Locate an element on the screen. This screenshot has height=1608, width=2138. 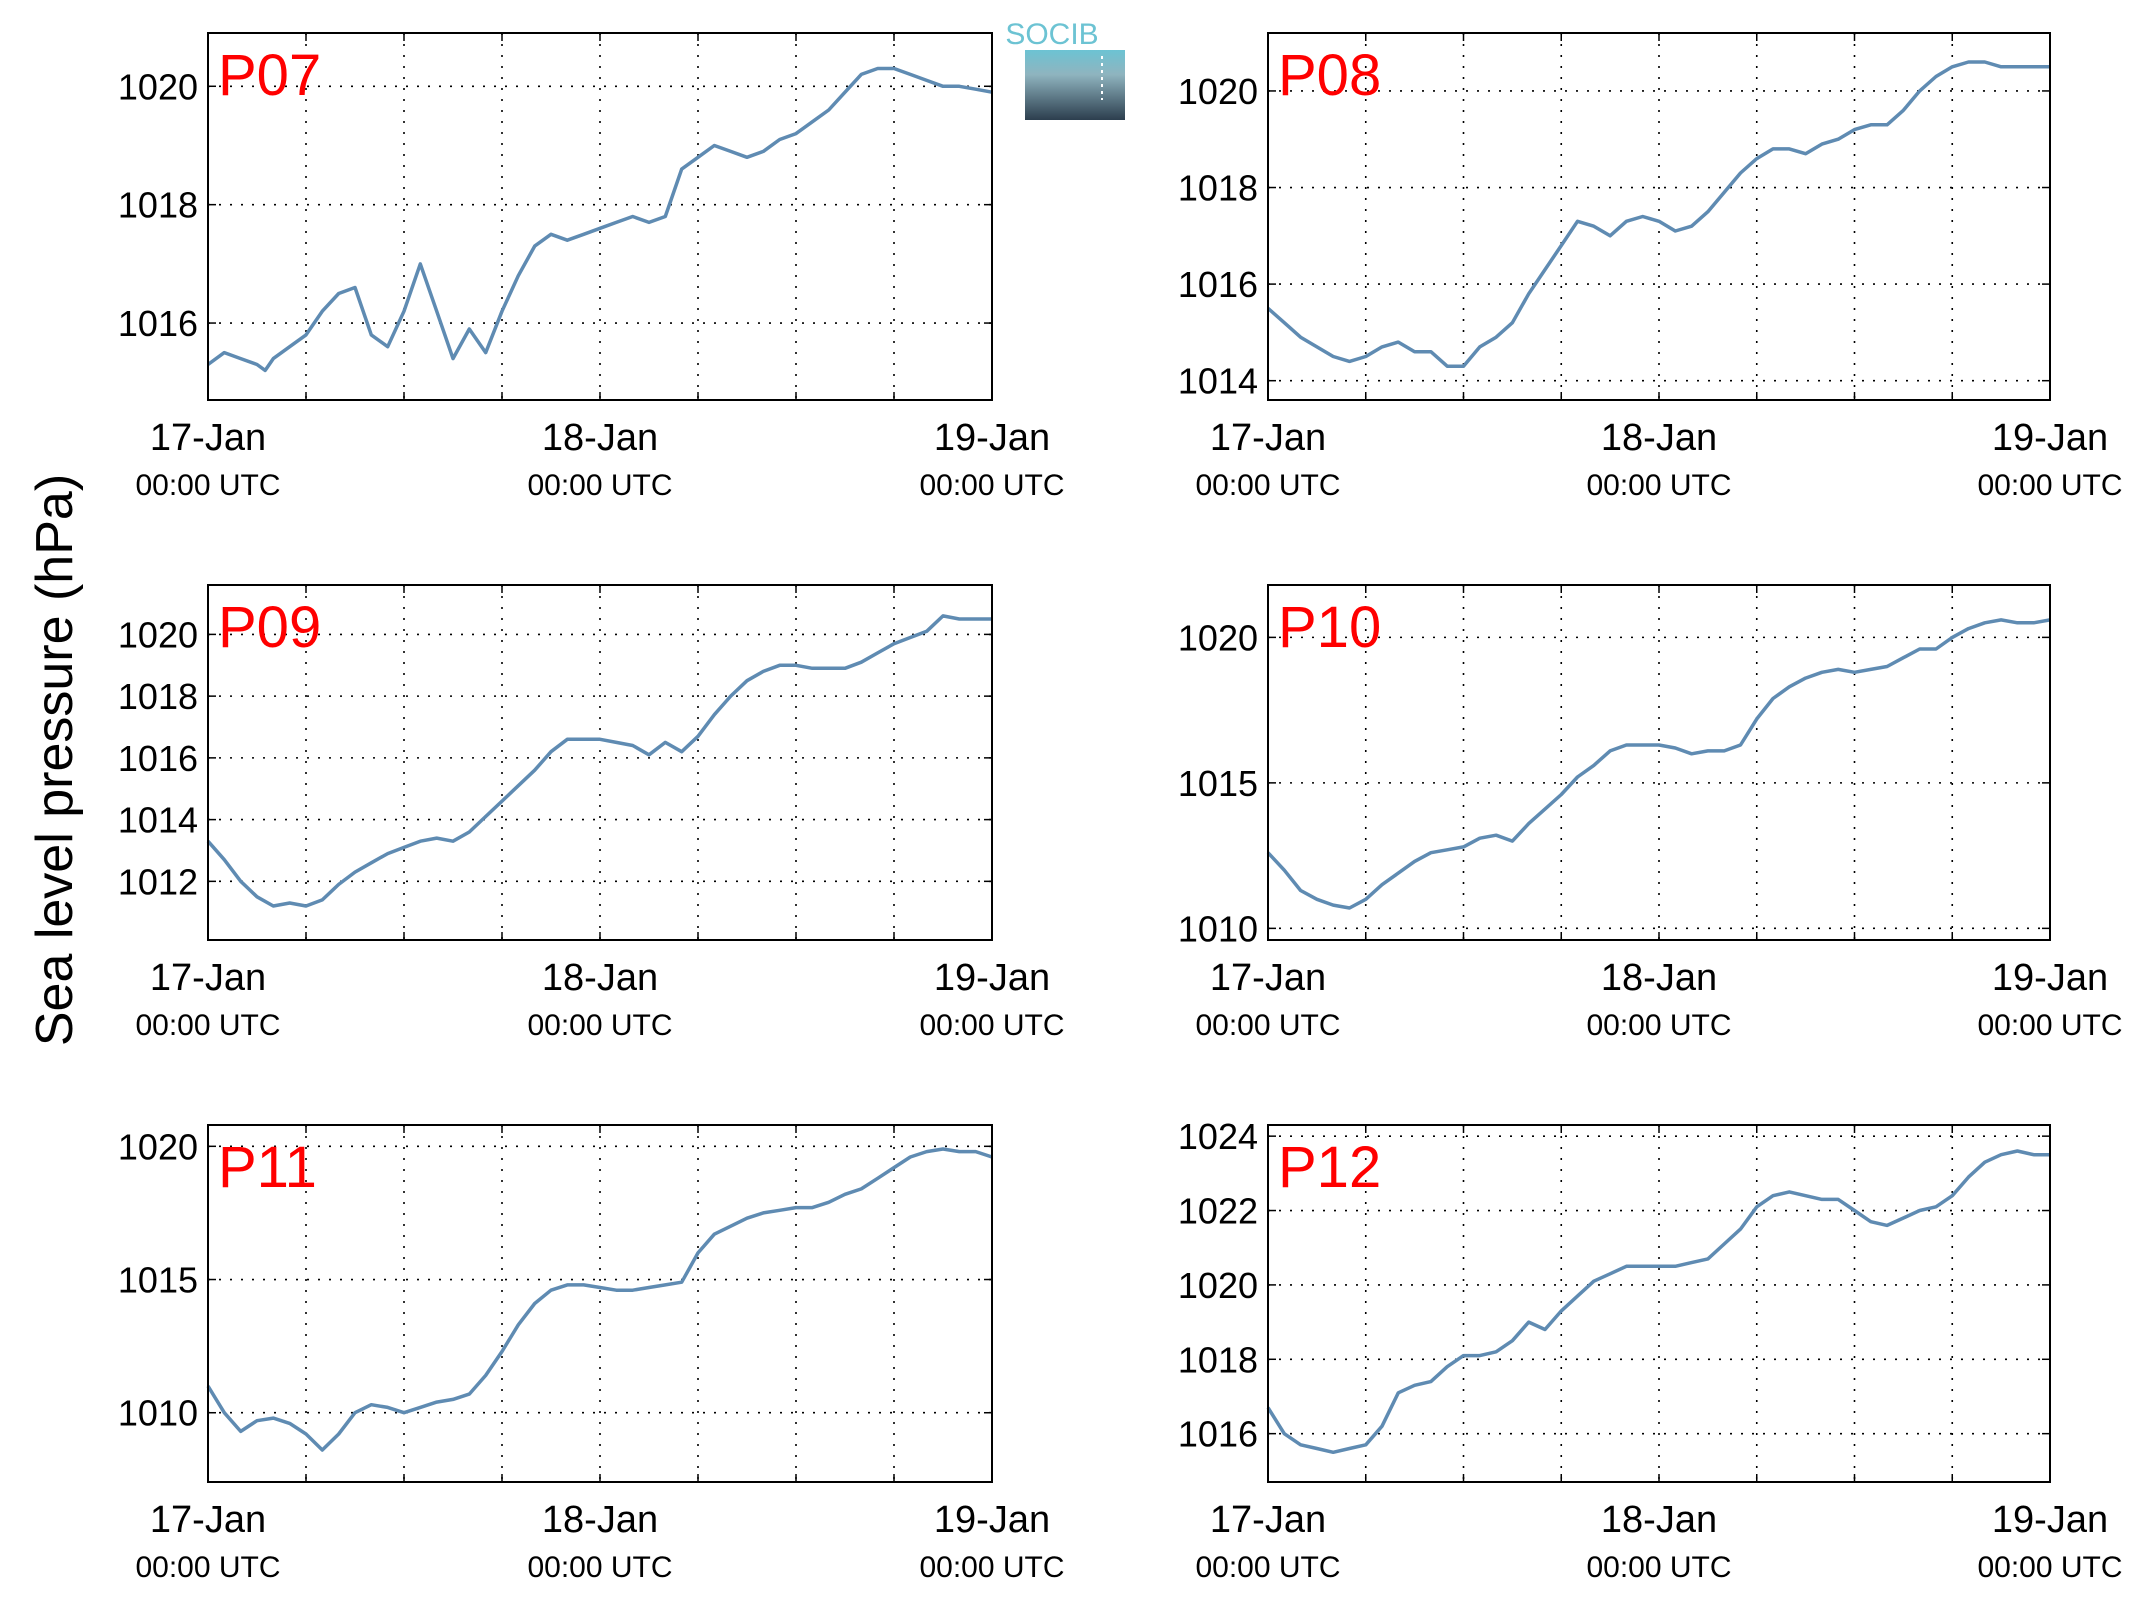
panel-label: P09 is located at coordinates (269, 627).